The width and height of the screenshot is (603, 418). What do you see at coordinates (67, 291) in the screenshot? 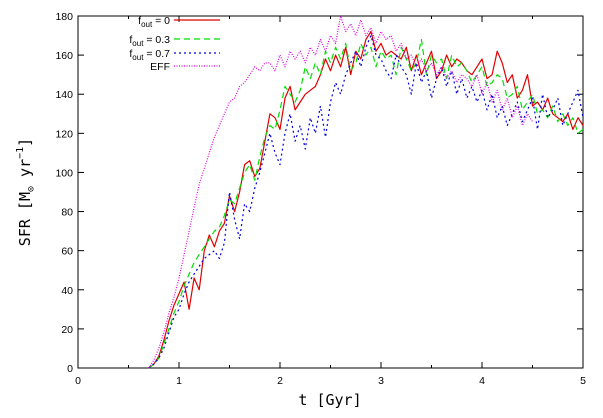
I see `y-tick-label: 40` at bounding box center [67, 291].